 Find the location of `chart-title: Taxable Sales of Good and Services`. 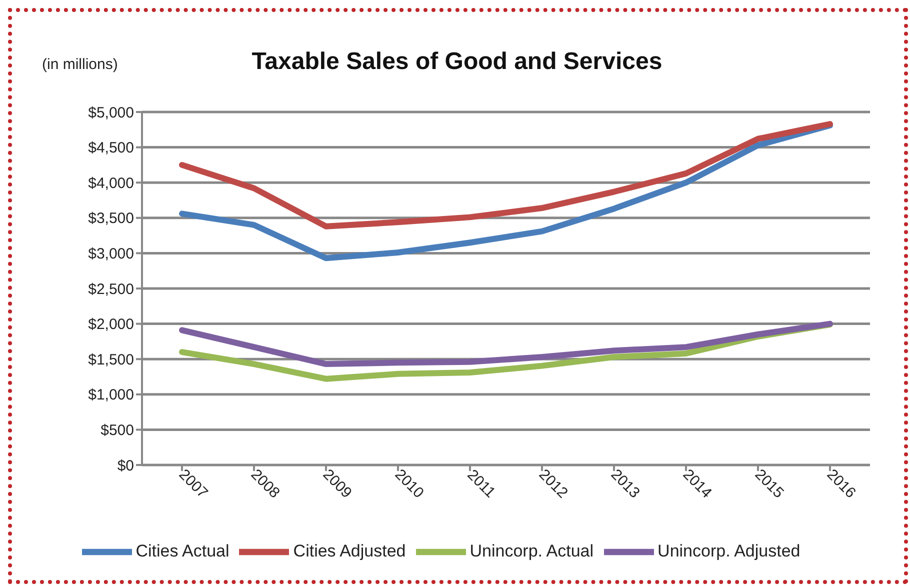

chart-title: Taxable Sales of Good and Services is located at coordinates (457, 62).